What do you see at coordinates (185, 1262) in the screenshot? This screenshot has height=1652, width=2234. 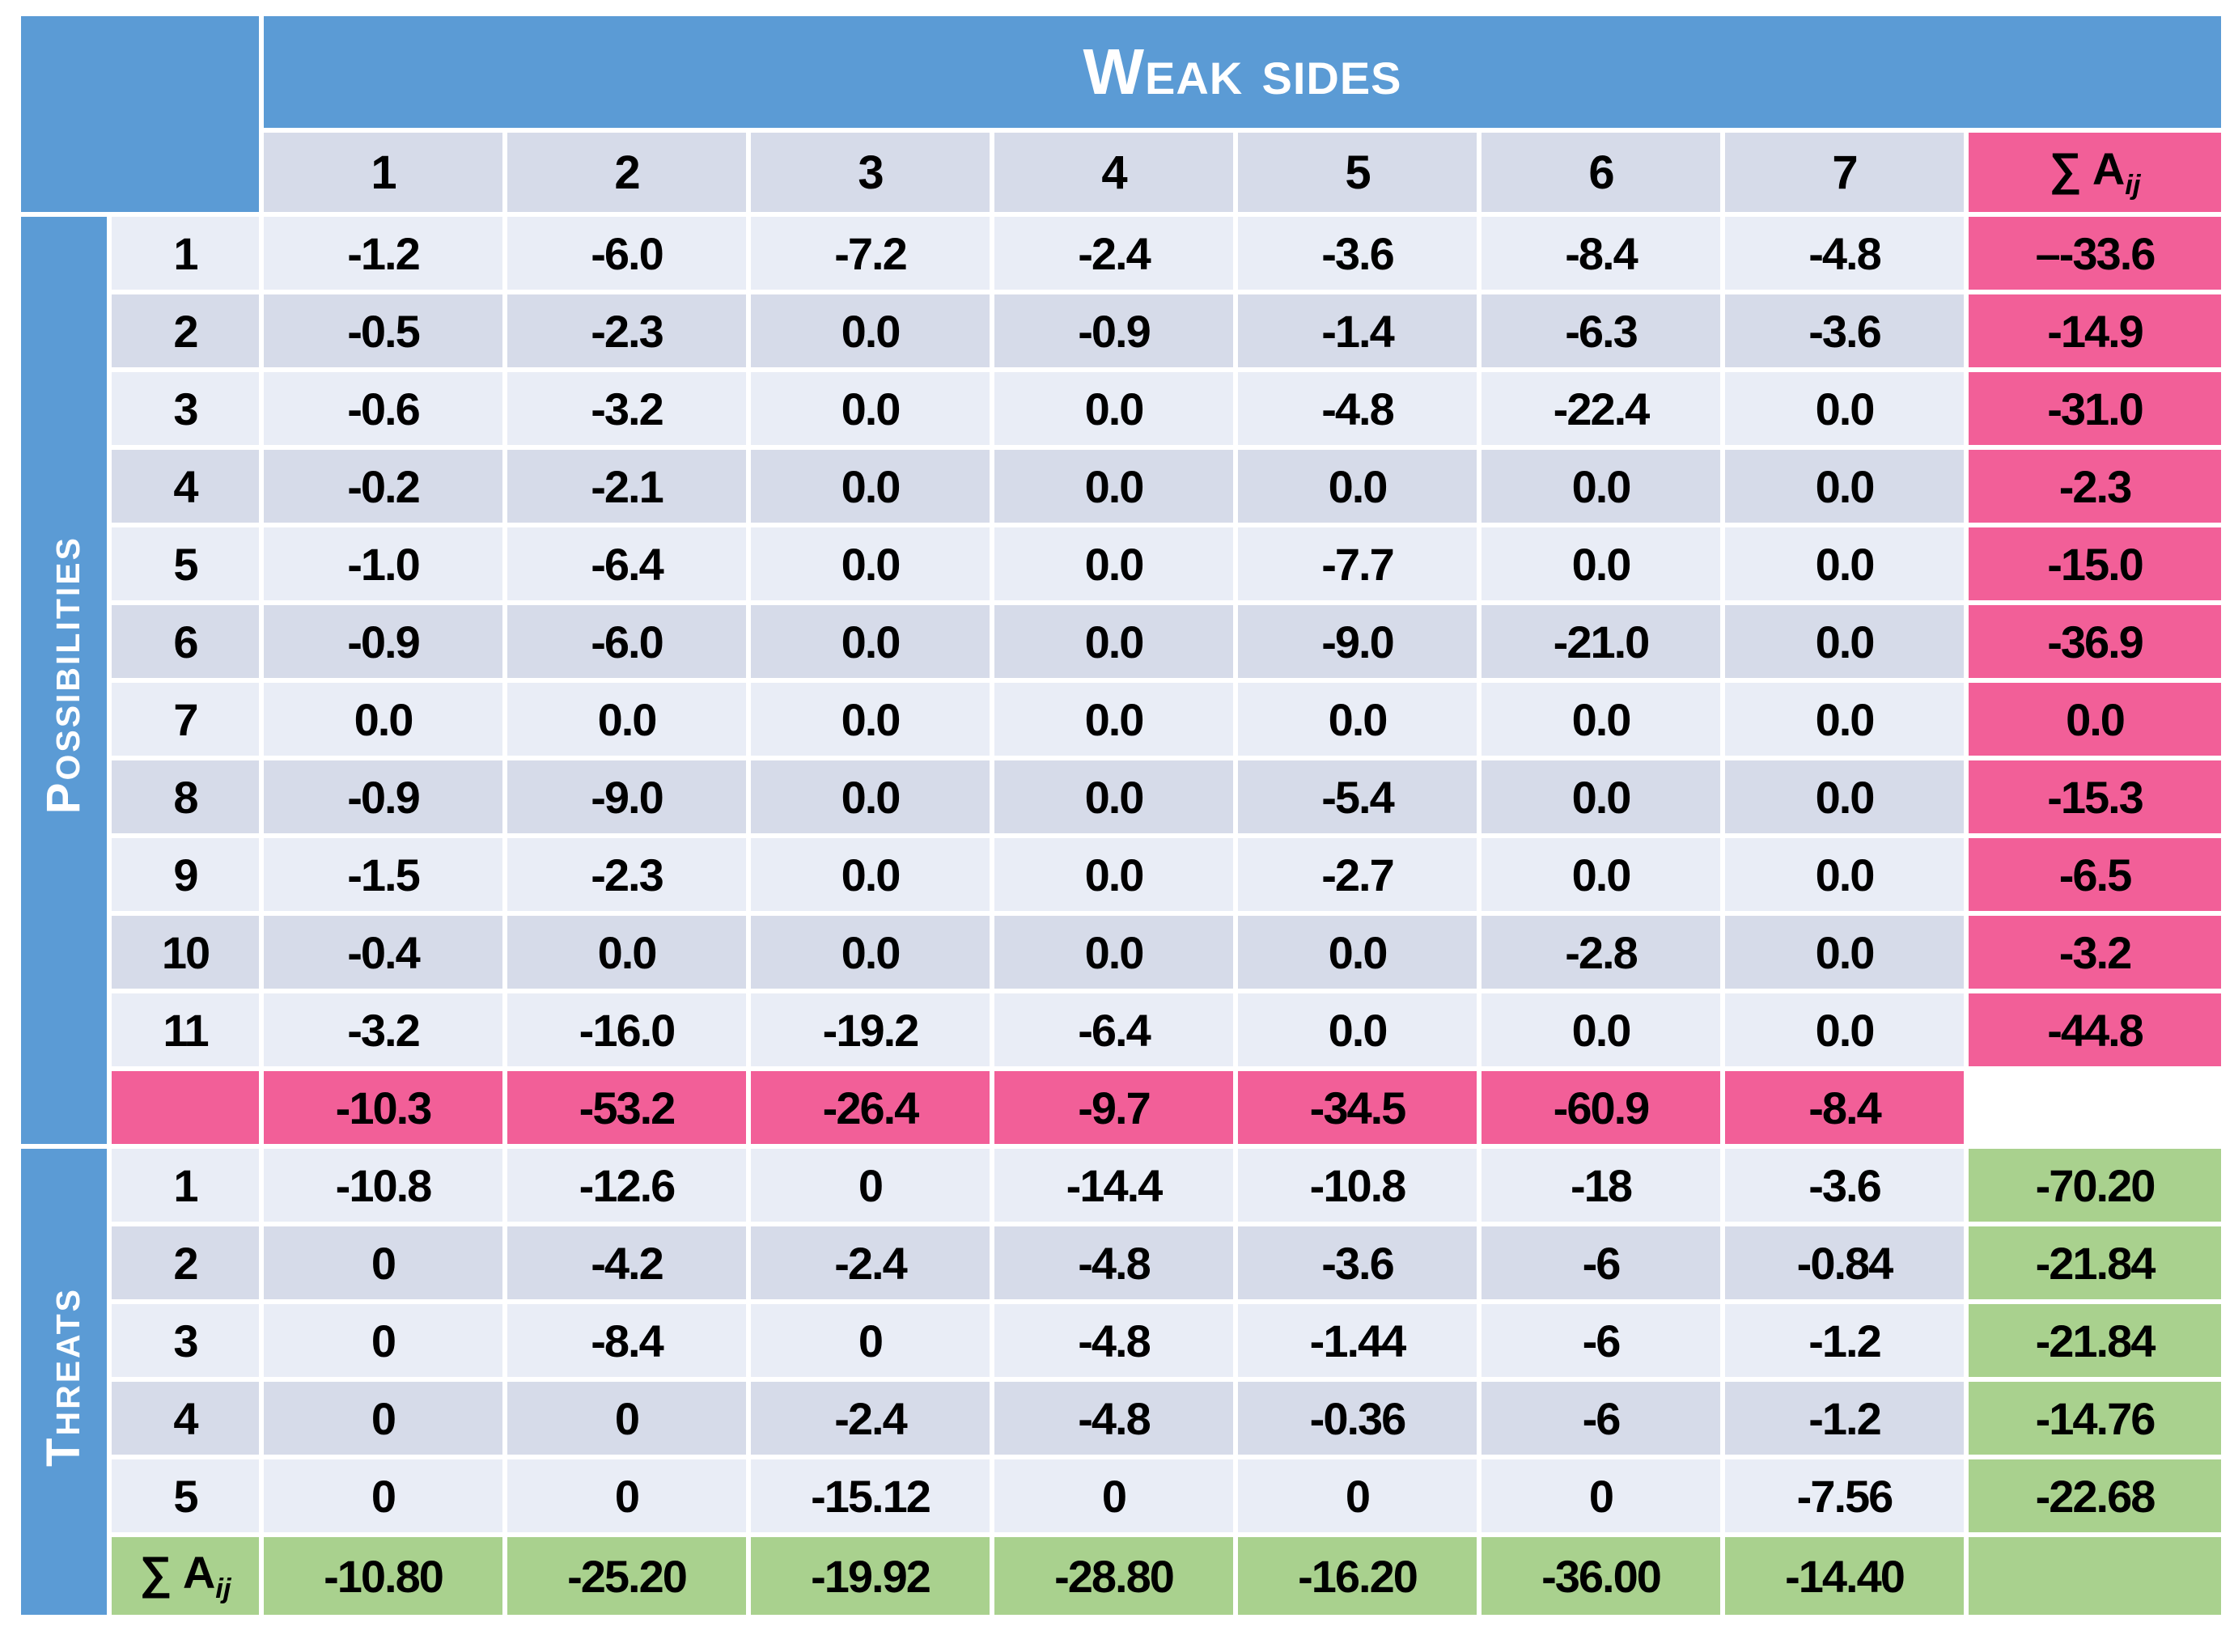 I see `row-number: 2` at bounding box center [185, 1262].